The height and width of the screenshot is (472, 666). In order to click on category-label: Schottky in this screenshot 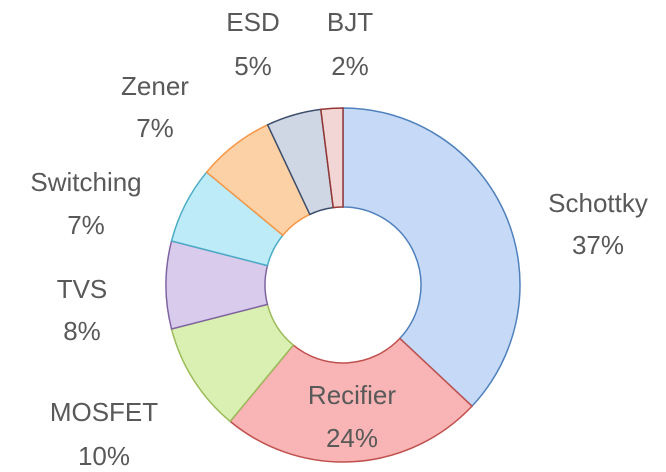, I will do `click(598, 203)`.